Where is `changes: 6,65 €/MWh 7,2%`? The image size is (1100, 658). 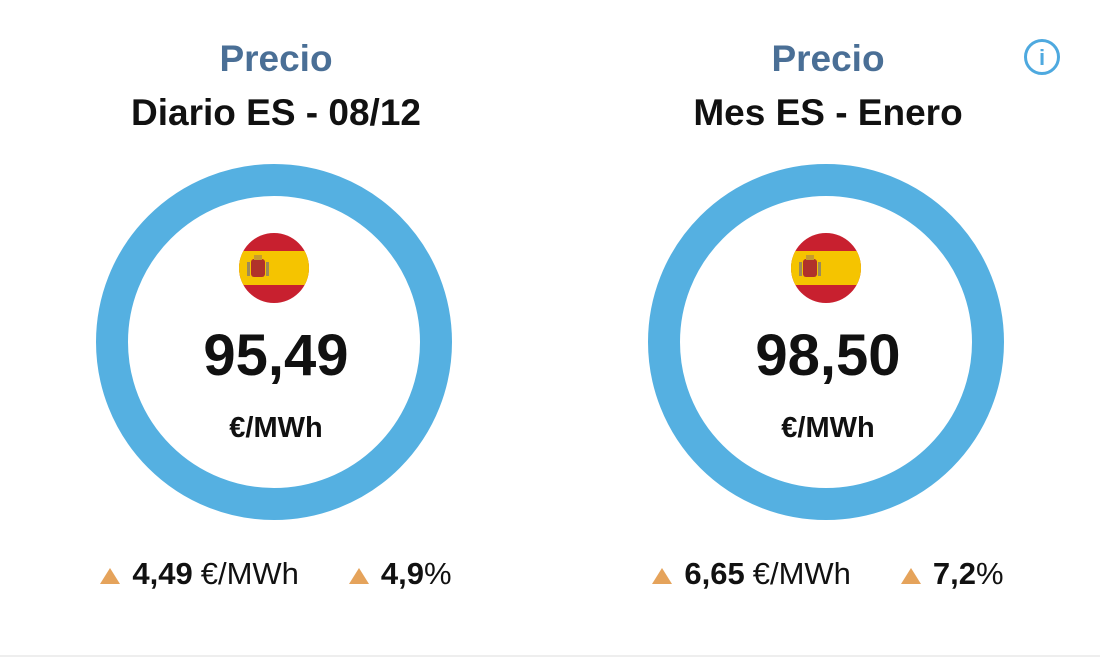 changes: 6,65 €/MWh 7,2% is located at coordinates (826, 574).